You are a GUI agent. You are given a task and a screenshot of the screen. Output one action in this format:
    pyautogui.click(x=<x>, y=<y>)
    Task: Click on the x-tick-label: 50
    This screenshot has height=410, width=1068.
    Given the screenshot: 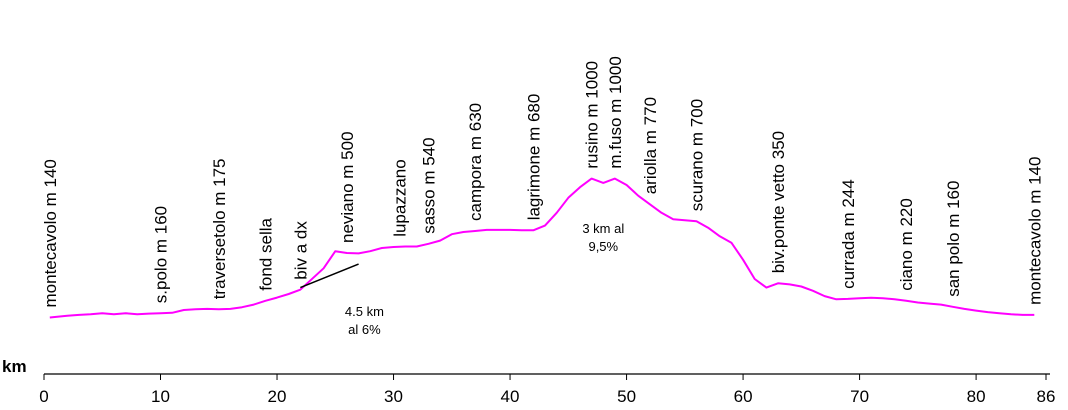 What is the action you would take?
    pyautogui.click(x=626, y=396)
    